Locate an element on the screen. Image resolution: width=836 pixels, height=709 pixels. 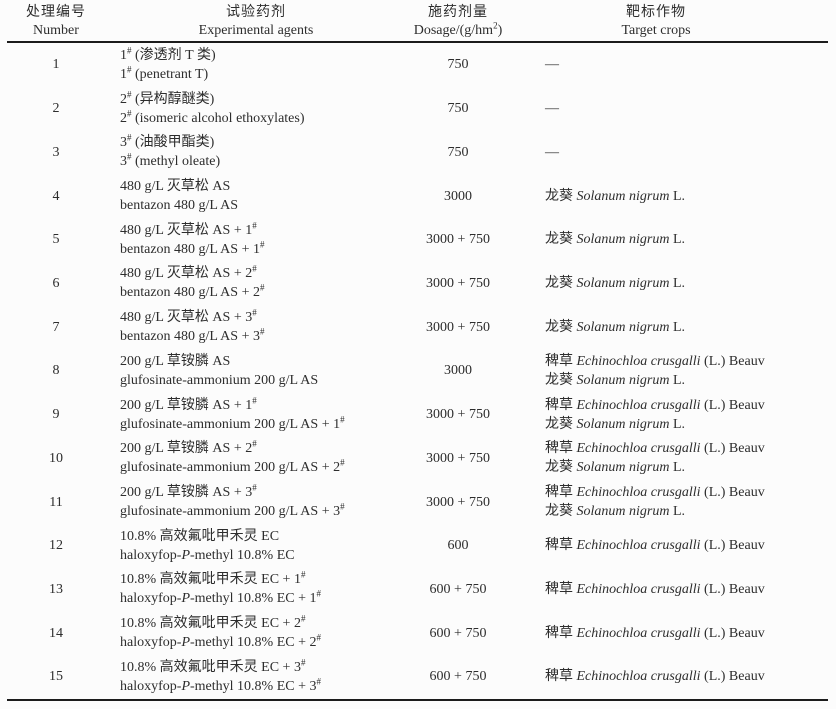
treatment-number: 8 is located at coordinates (56, 371).